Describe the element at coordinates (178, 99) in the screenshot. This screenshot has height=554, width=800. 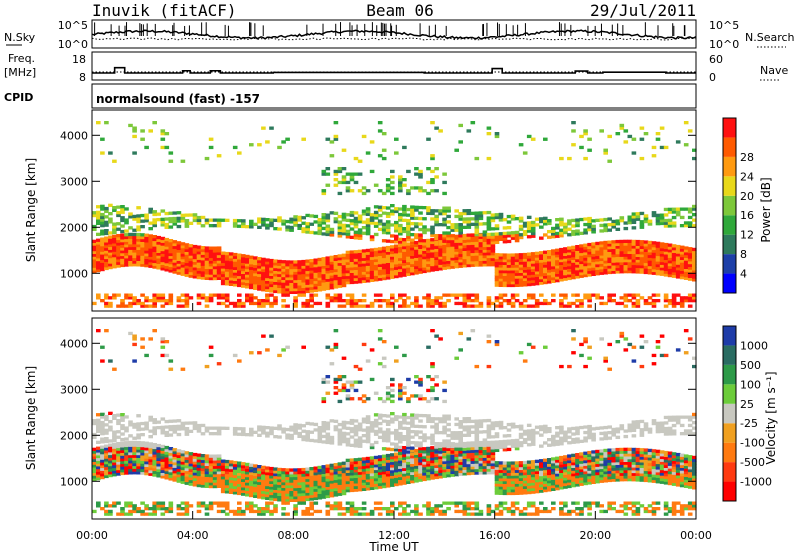
I see `cpid-value: normalsound (fast) -157` at that location.